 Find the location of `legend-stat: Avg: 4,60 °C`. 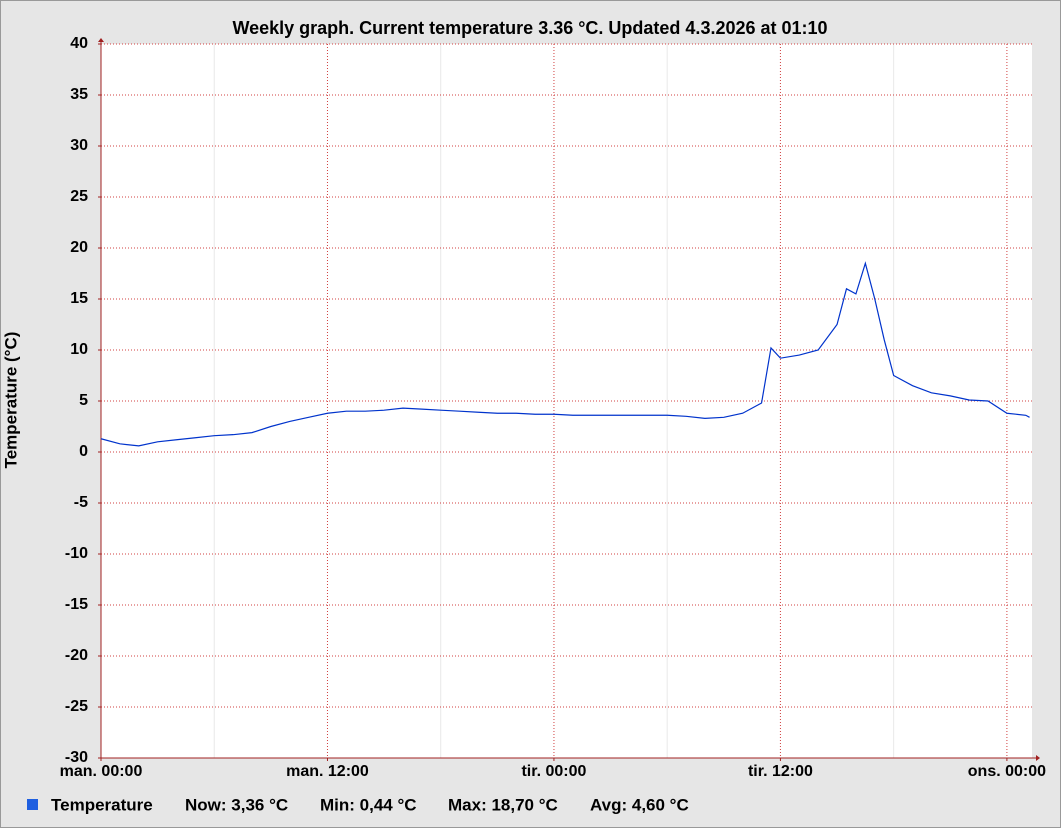

legend-stat: Avg: 4,60 °C is located at coordinates (639, 804).